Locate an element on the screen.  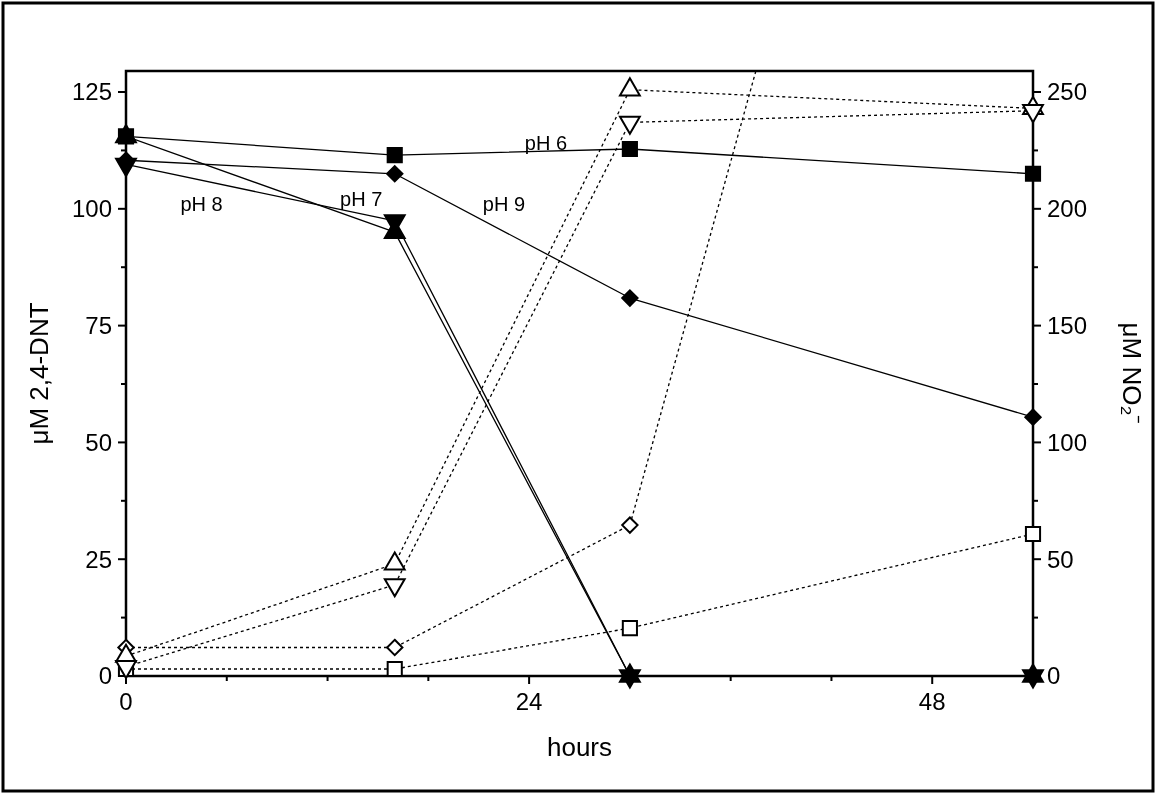
x-tick-label: 24 is located at coordinates (529, 701).